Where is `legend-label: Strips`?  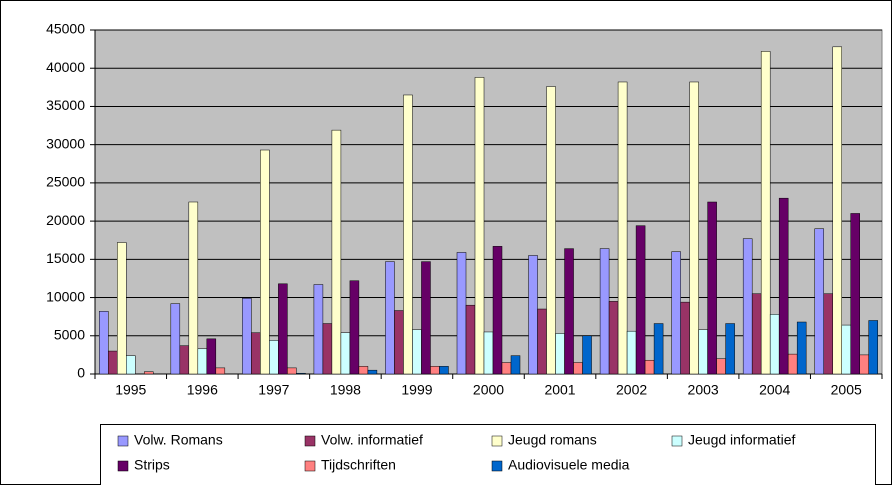 legend-label: Strips is located at coordinates (152, 465).